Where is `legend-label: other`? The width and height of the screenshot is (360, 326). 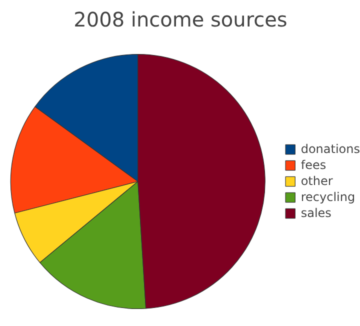 legend-label: other is located at coordinates (316, 181).